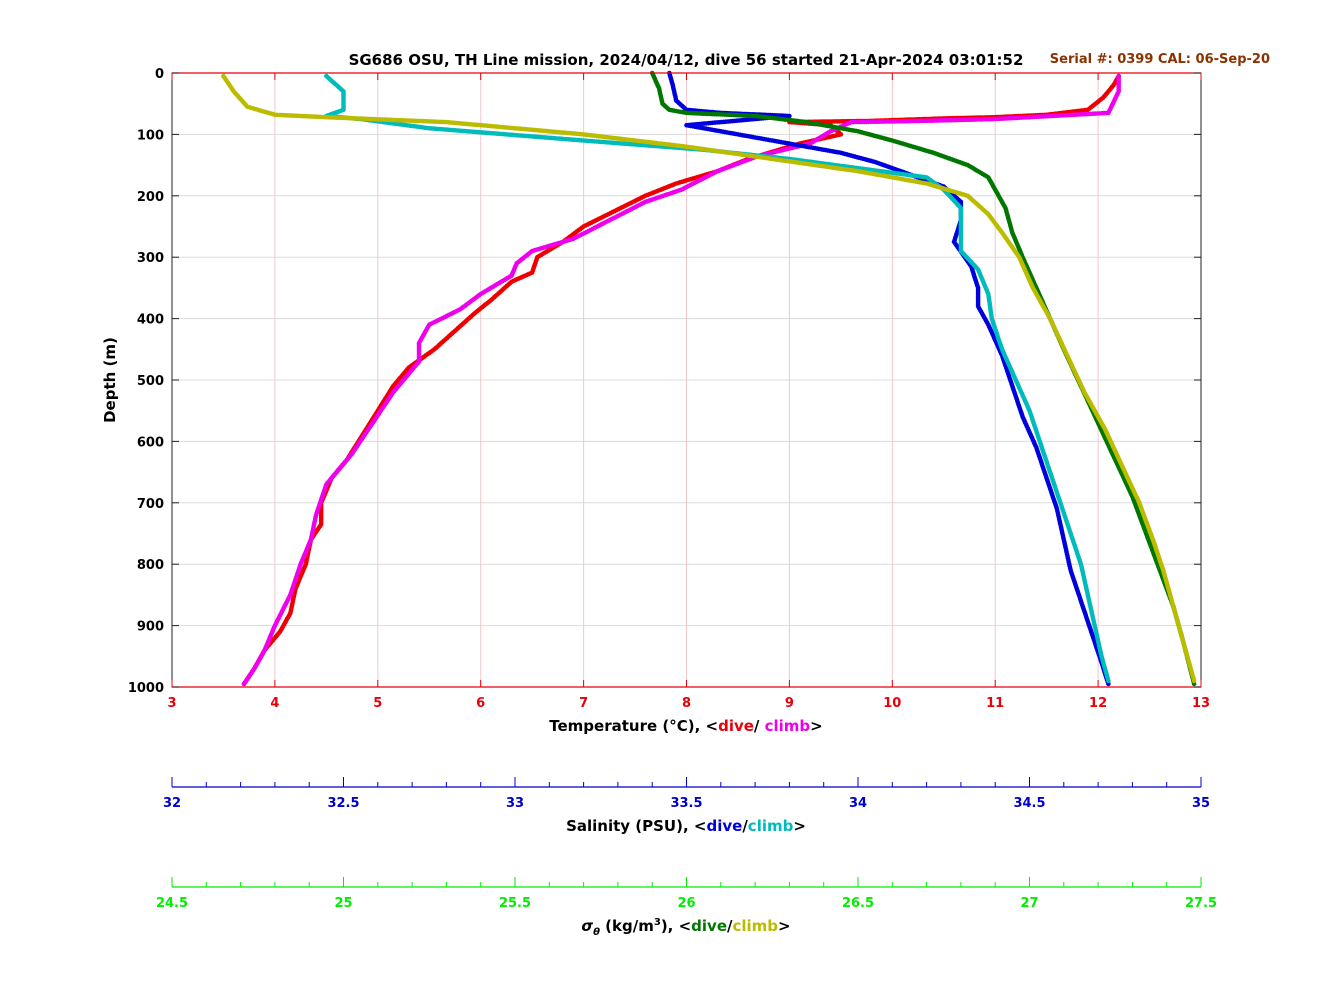  What do you see at coordinates (171, 703) in the screenshot?
I see `temperature-tick-label: 3` at bounding box center [171, 703].